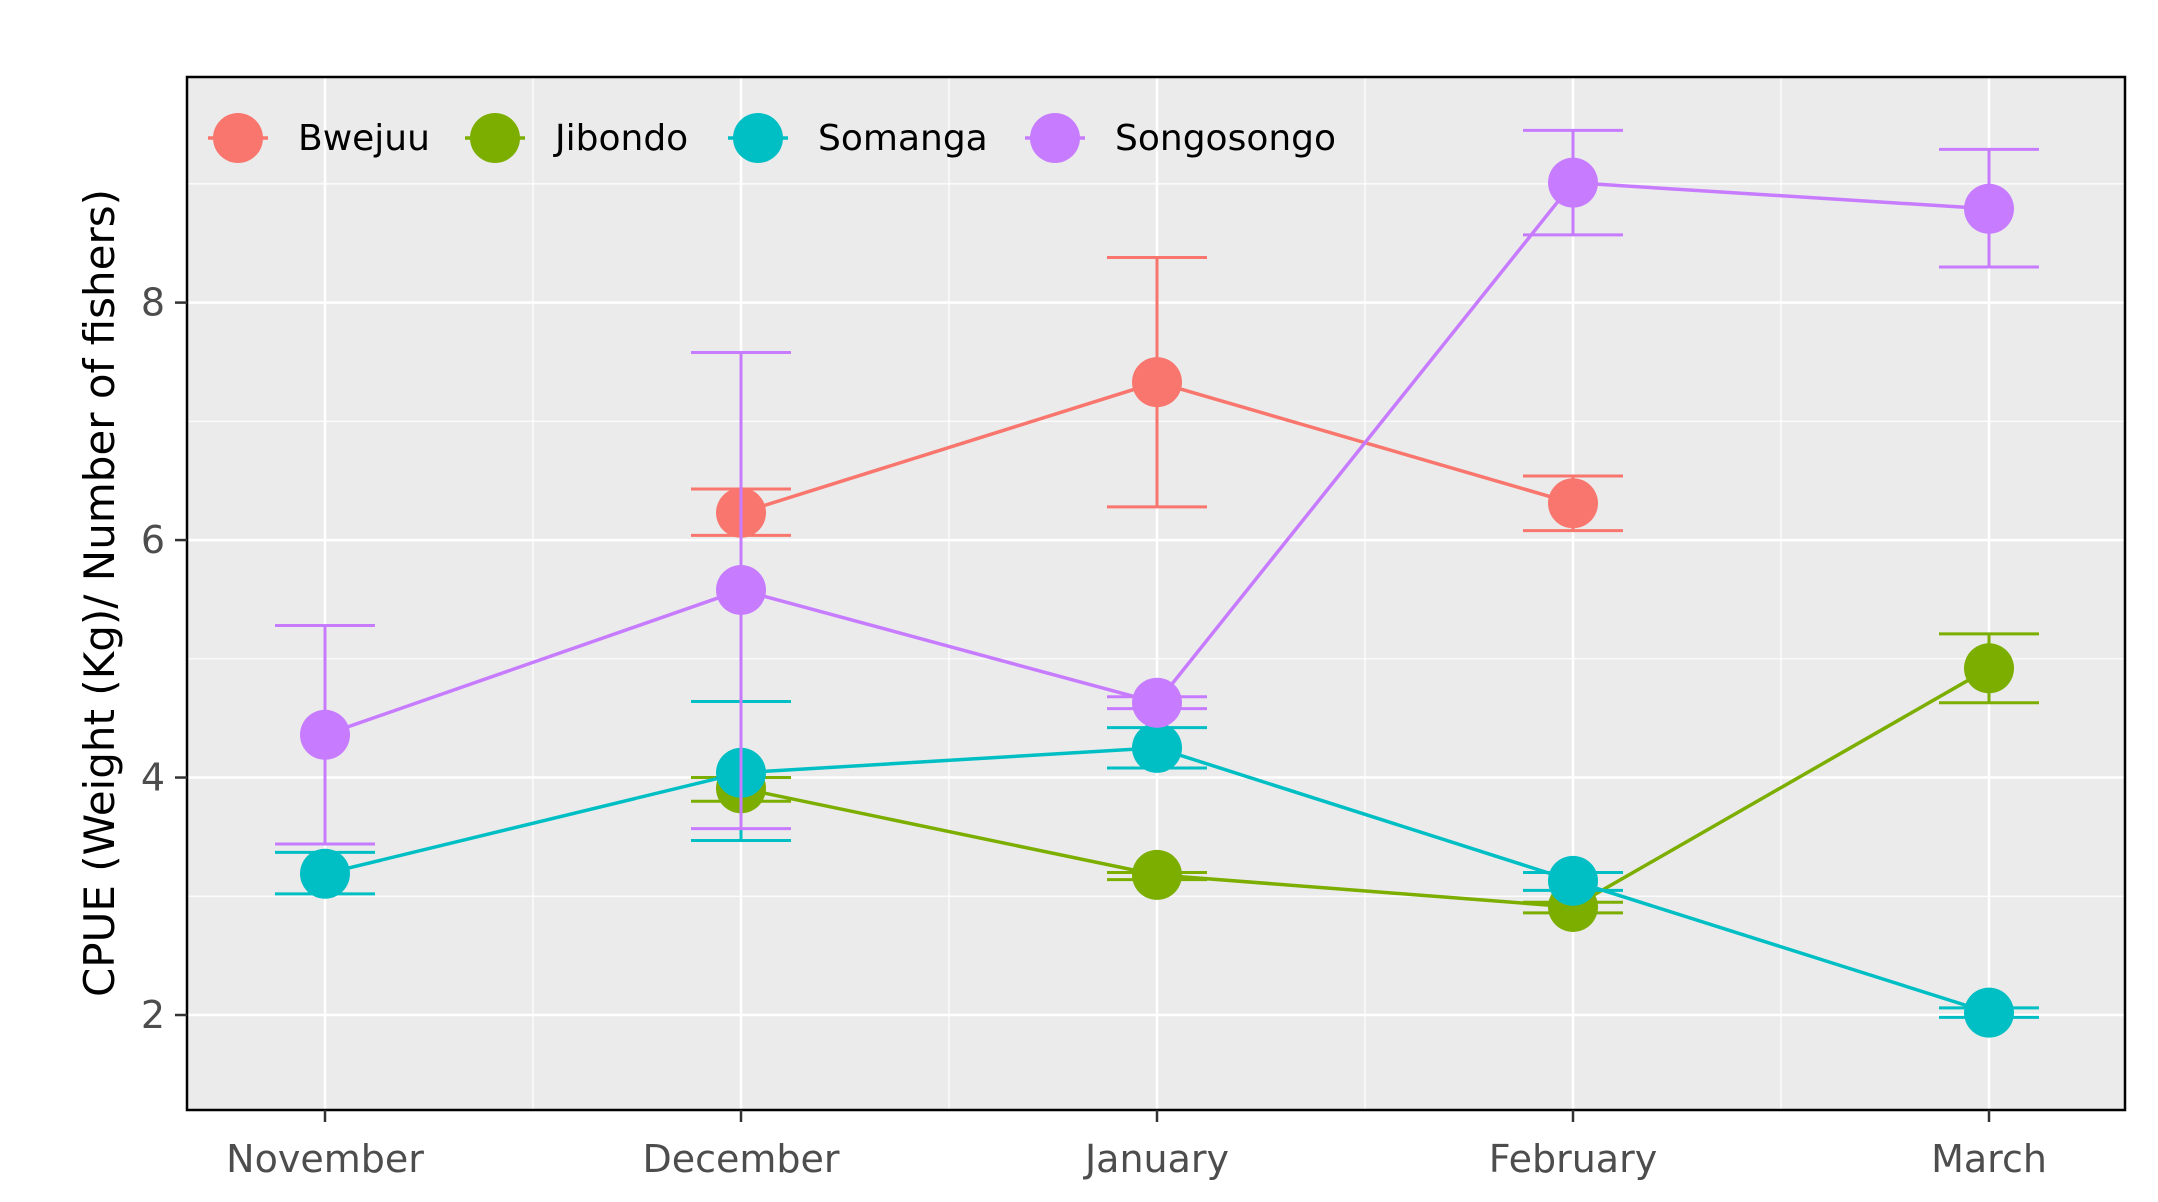  What do you see at coordinates (1989, 1159) in the screenshot?
I see `x-tick-label: March` at bounding box center [1989, 1159].